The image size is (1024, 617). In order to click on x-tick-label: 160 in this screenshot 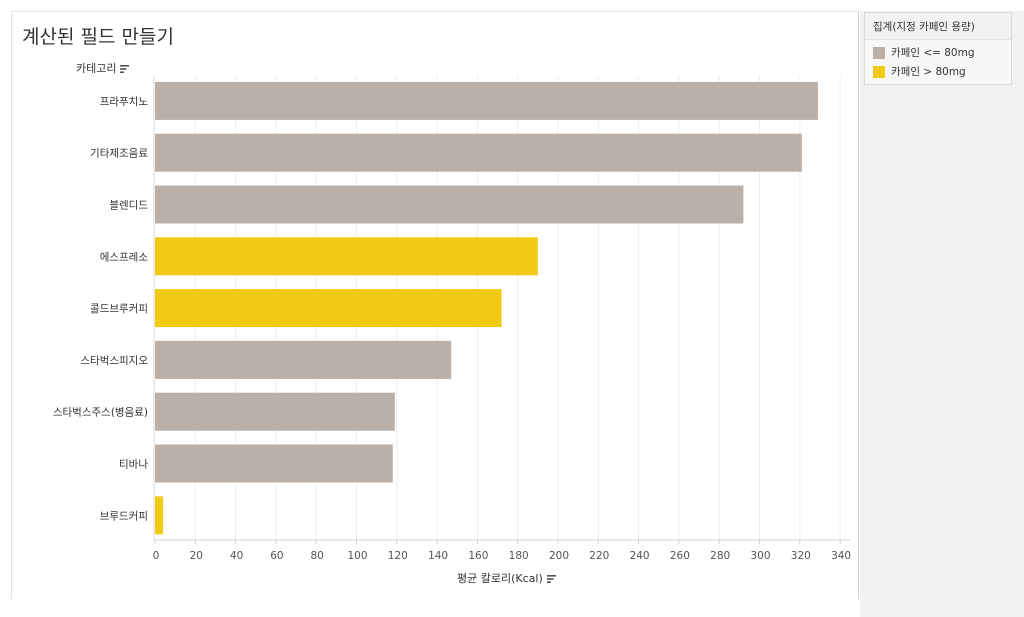, I will do `click(478, 556)`.